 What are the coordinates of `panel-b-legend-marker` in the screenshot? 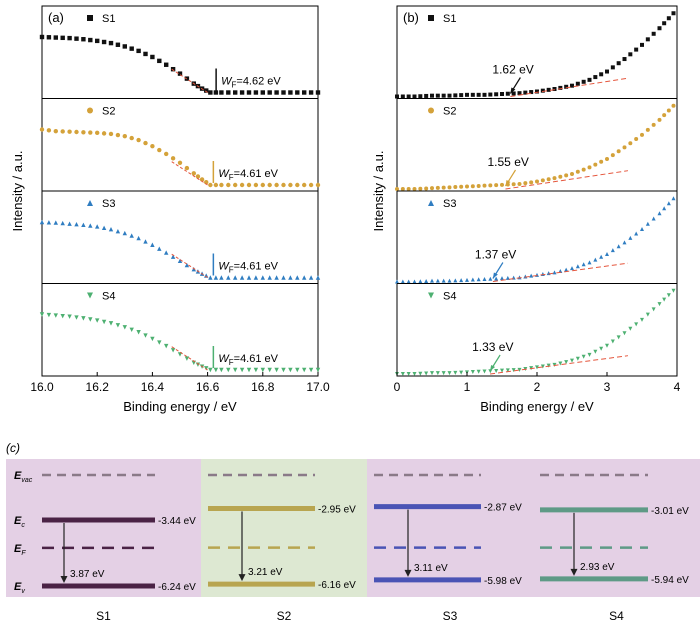 It's located at (431, 295).